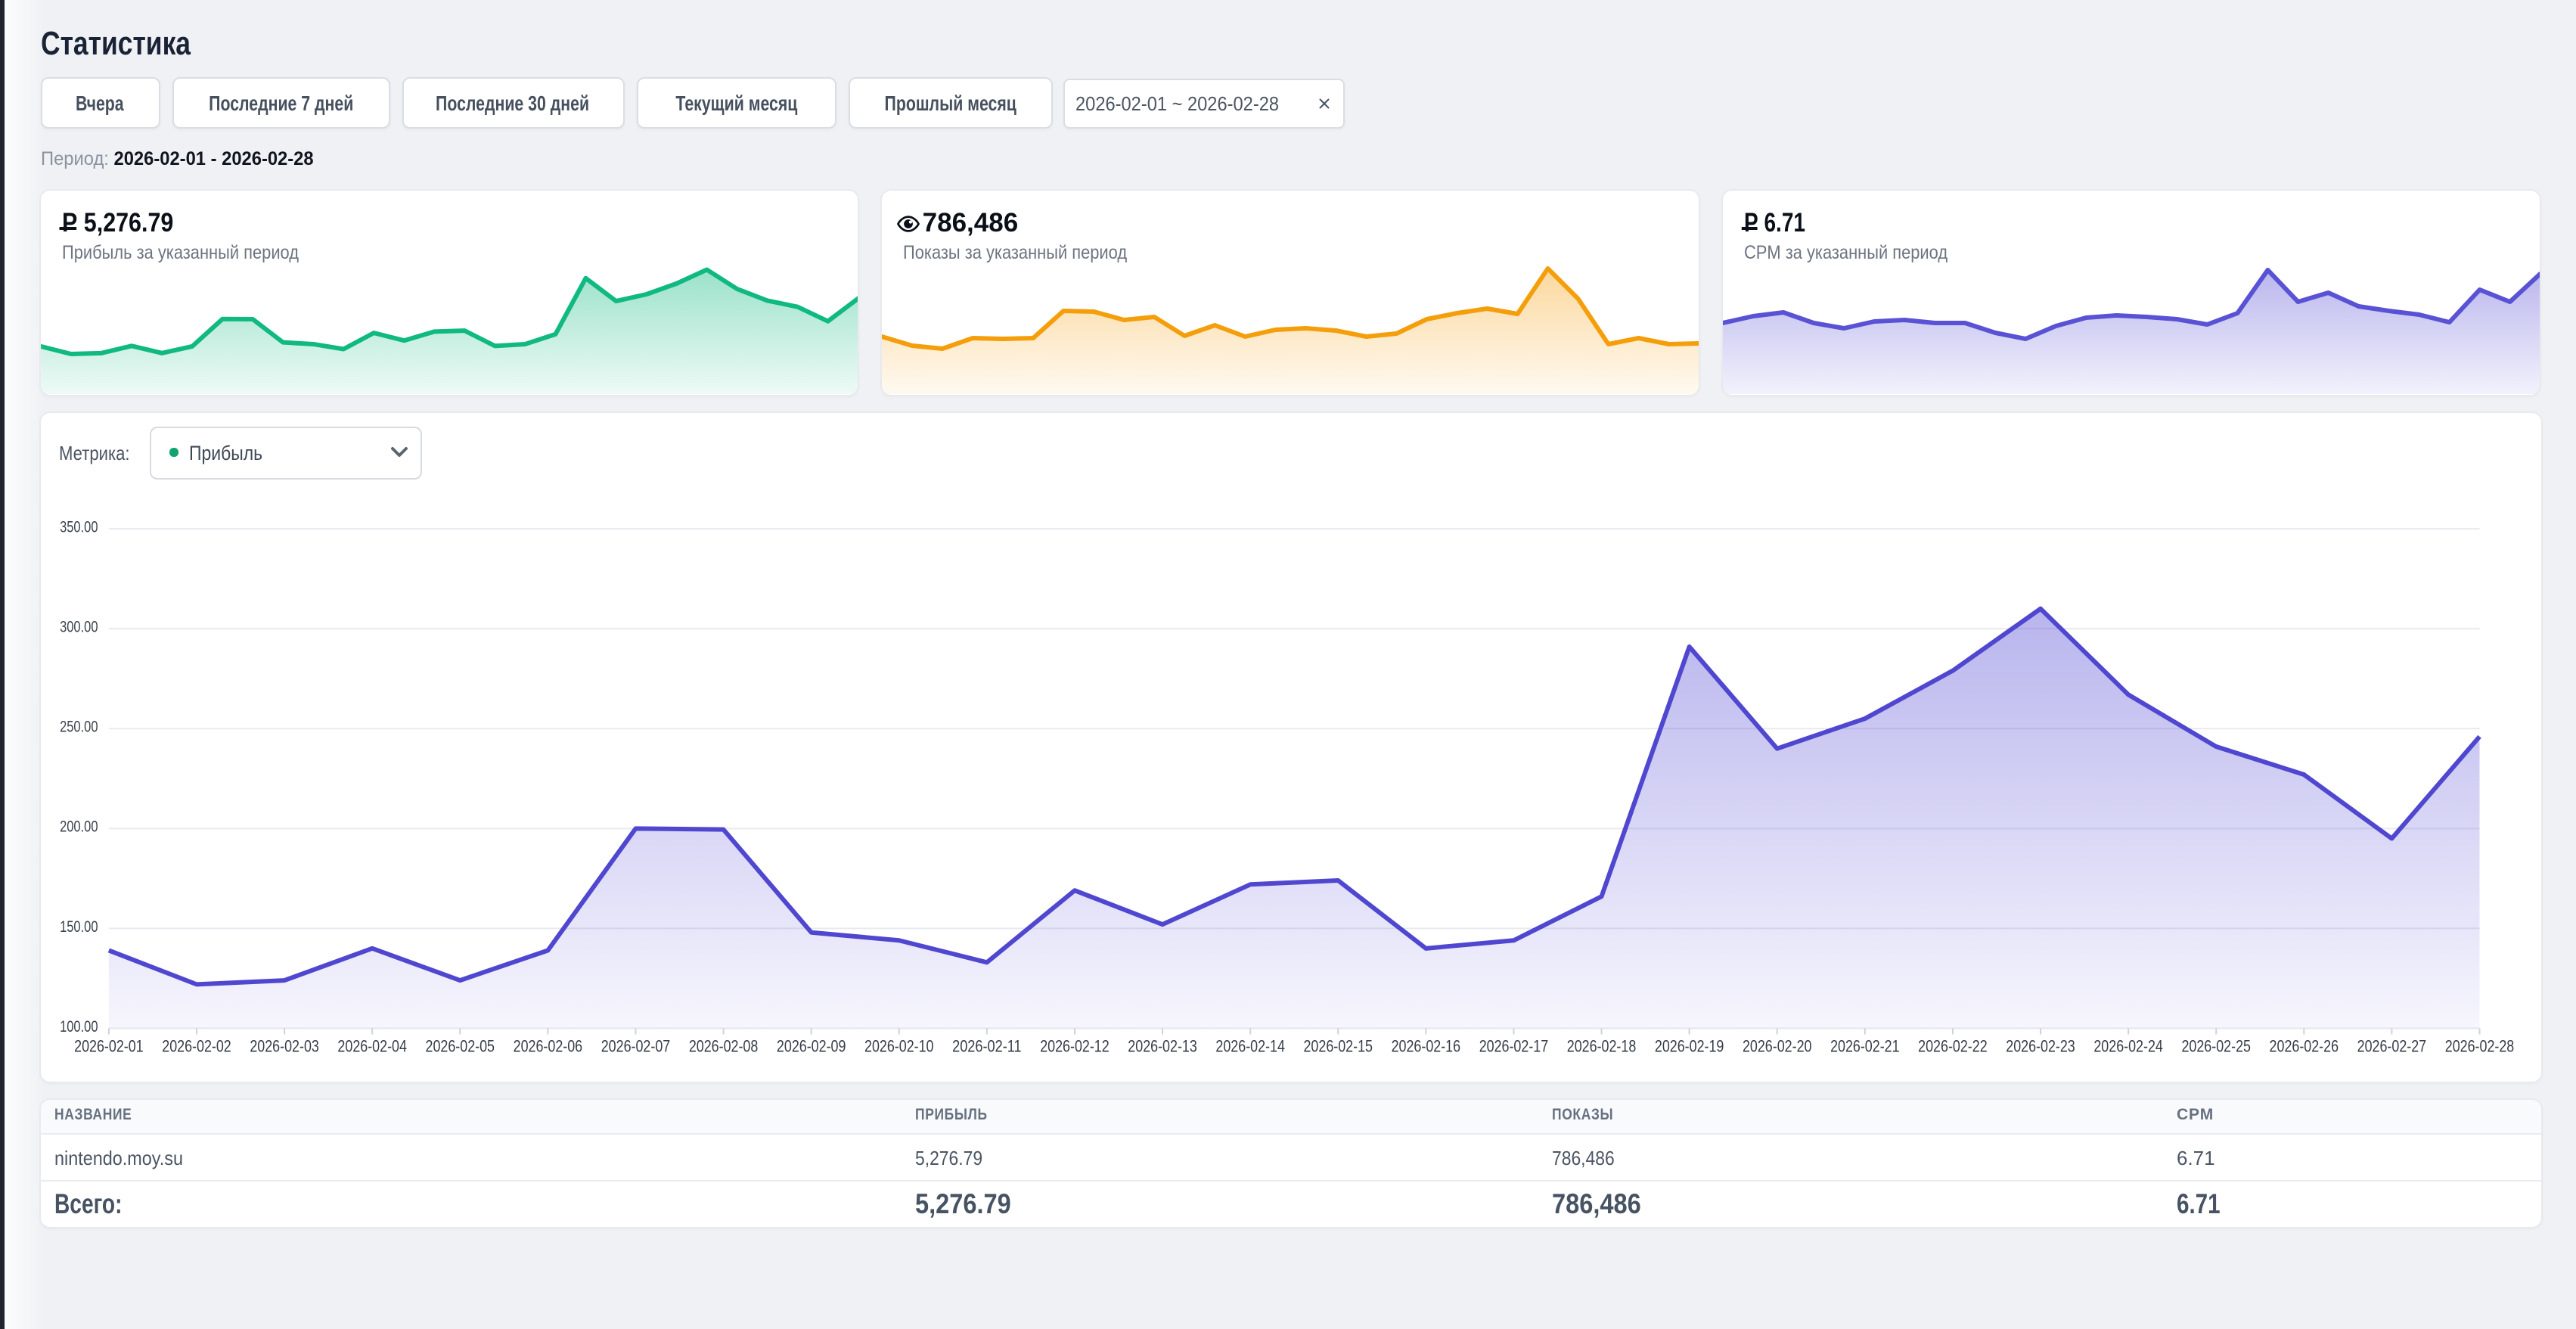 The width and height of the screenshot is (2576, 1329). I want to click on svg-text: 100.00, so click(78, 1026).